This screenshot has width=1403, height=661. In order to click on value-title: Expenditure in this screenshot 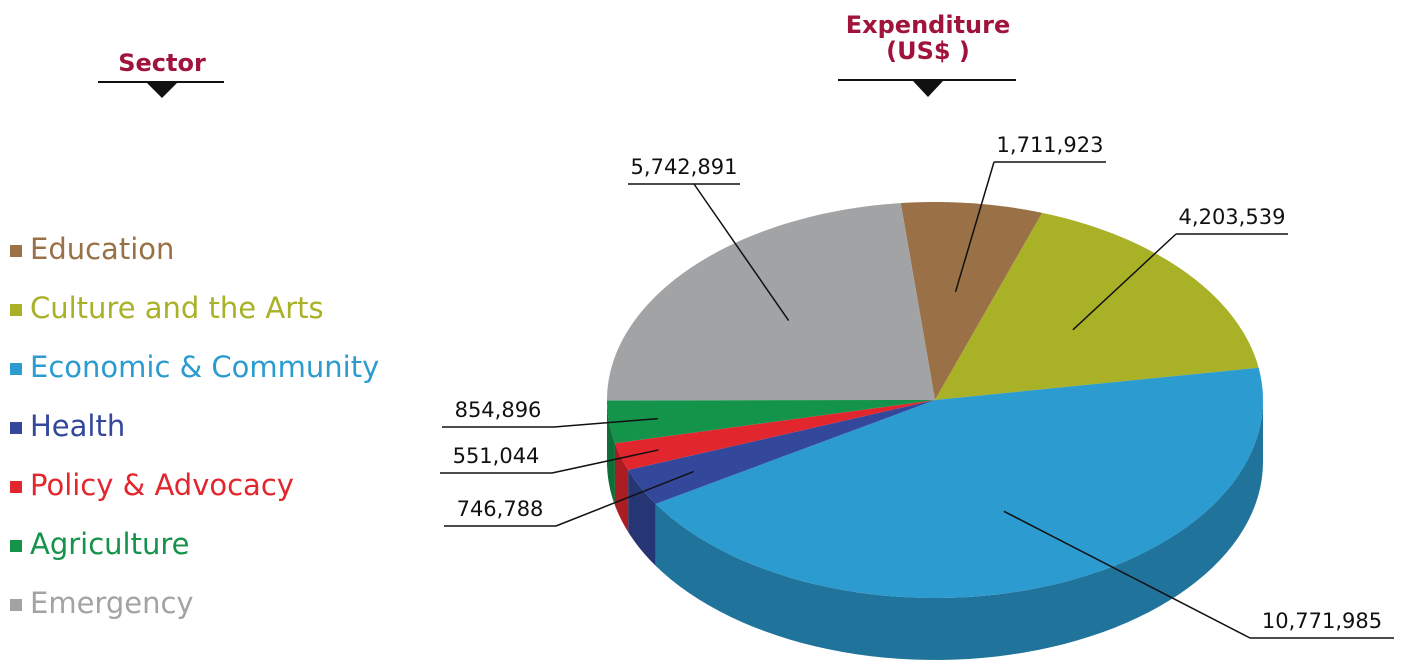, I will do `click(928, 25)`.